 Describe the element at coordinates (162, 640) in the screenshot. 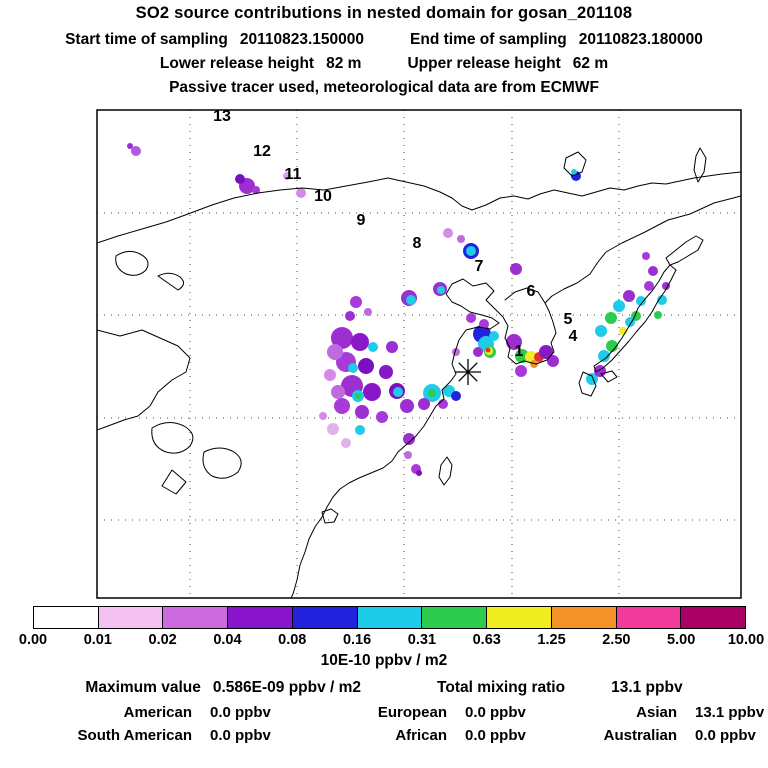

I see `colorbar-tick: 0.02` at that location.